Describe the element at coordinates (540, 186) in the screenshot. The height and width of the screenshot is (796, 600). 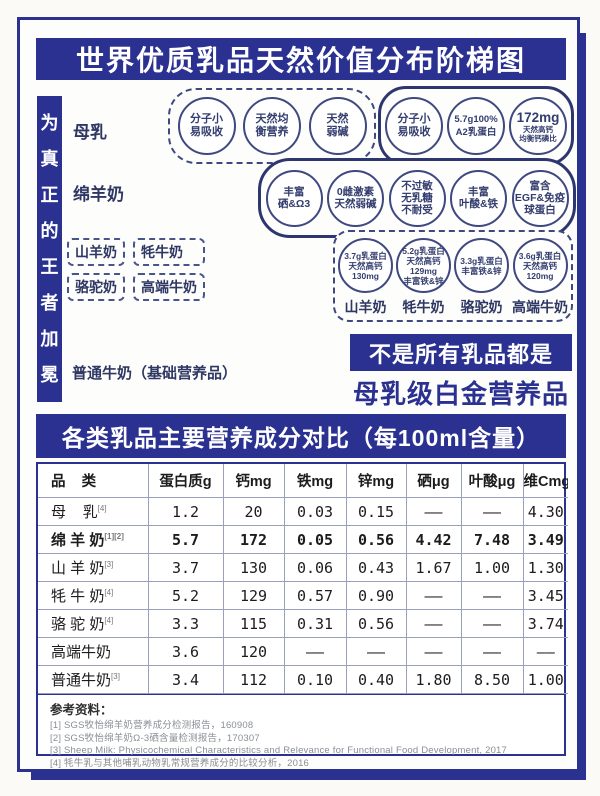
I see `benefit-circle-line: 富含` at that location.